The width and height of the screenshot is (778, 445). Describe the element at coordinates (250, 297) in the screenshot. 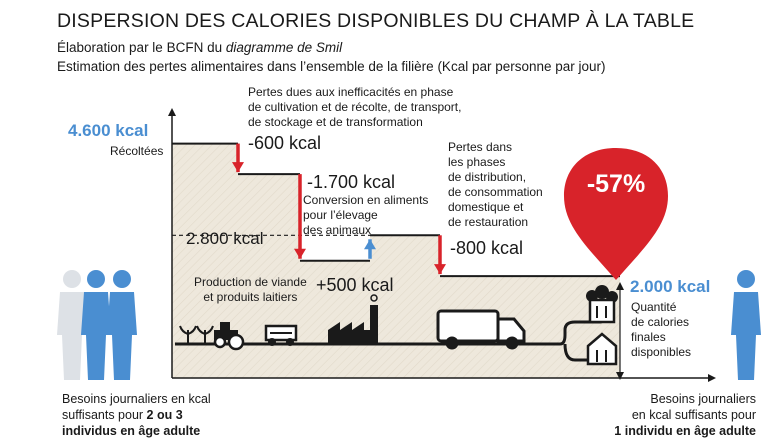

I see `note-line: et produits laitiers` at that location.